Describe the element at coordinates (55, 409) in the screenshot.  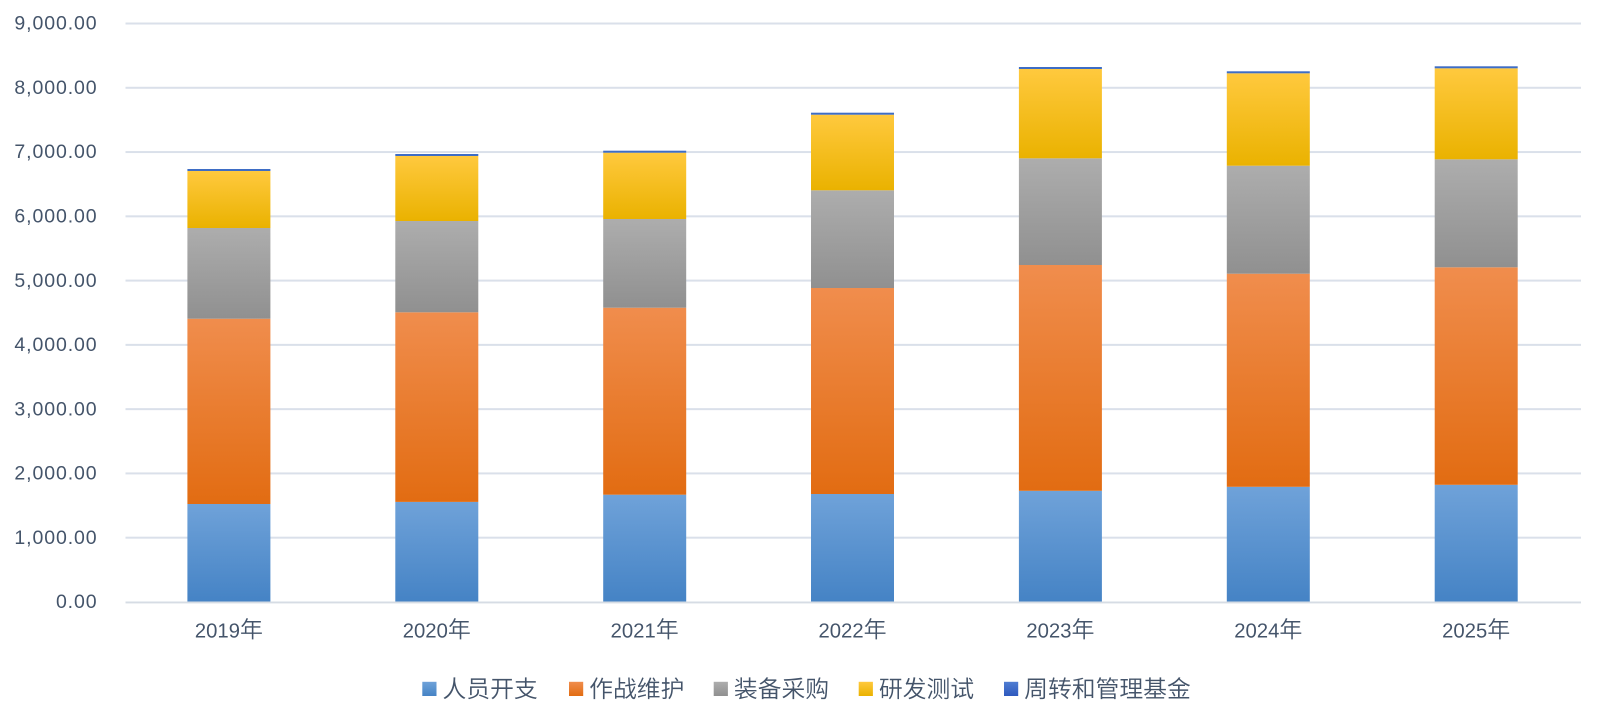
I see `svg-text: 3,000.00` at that location.